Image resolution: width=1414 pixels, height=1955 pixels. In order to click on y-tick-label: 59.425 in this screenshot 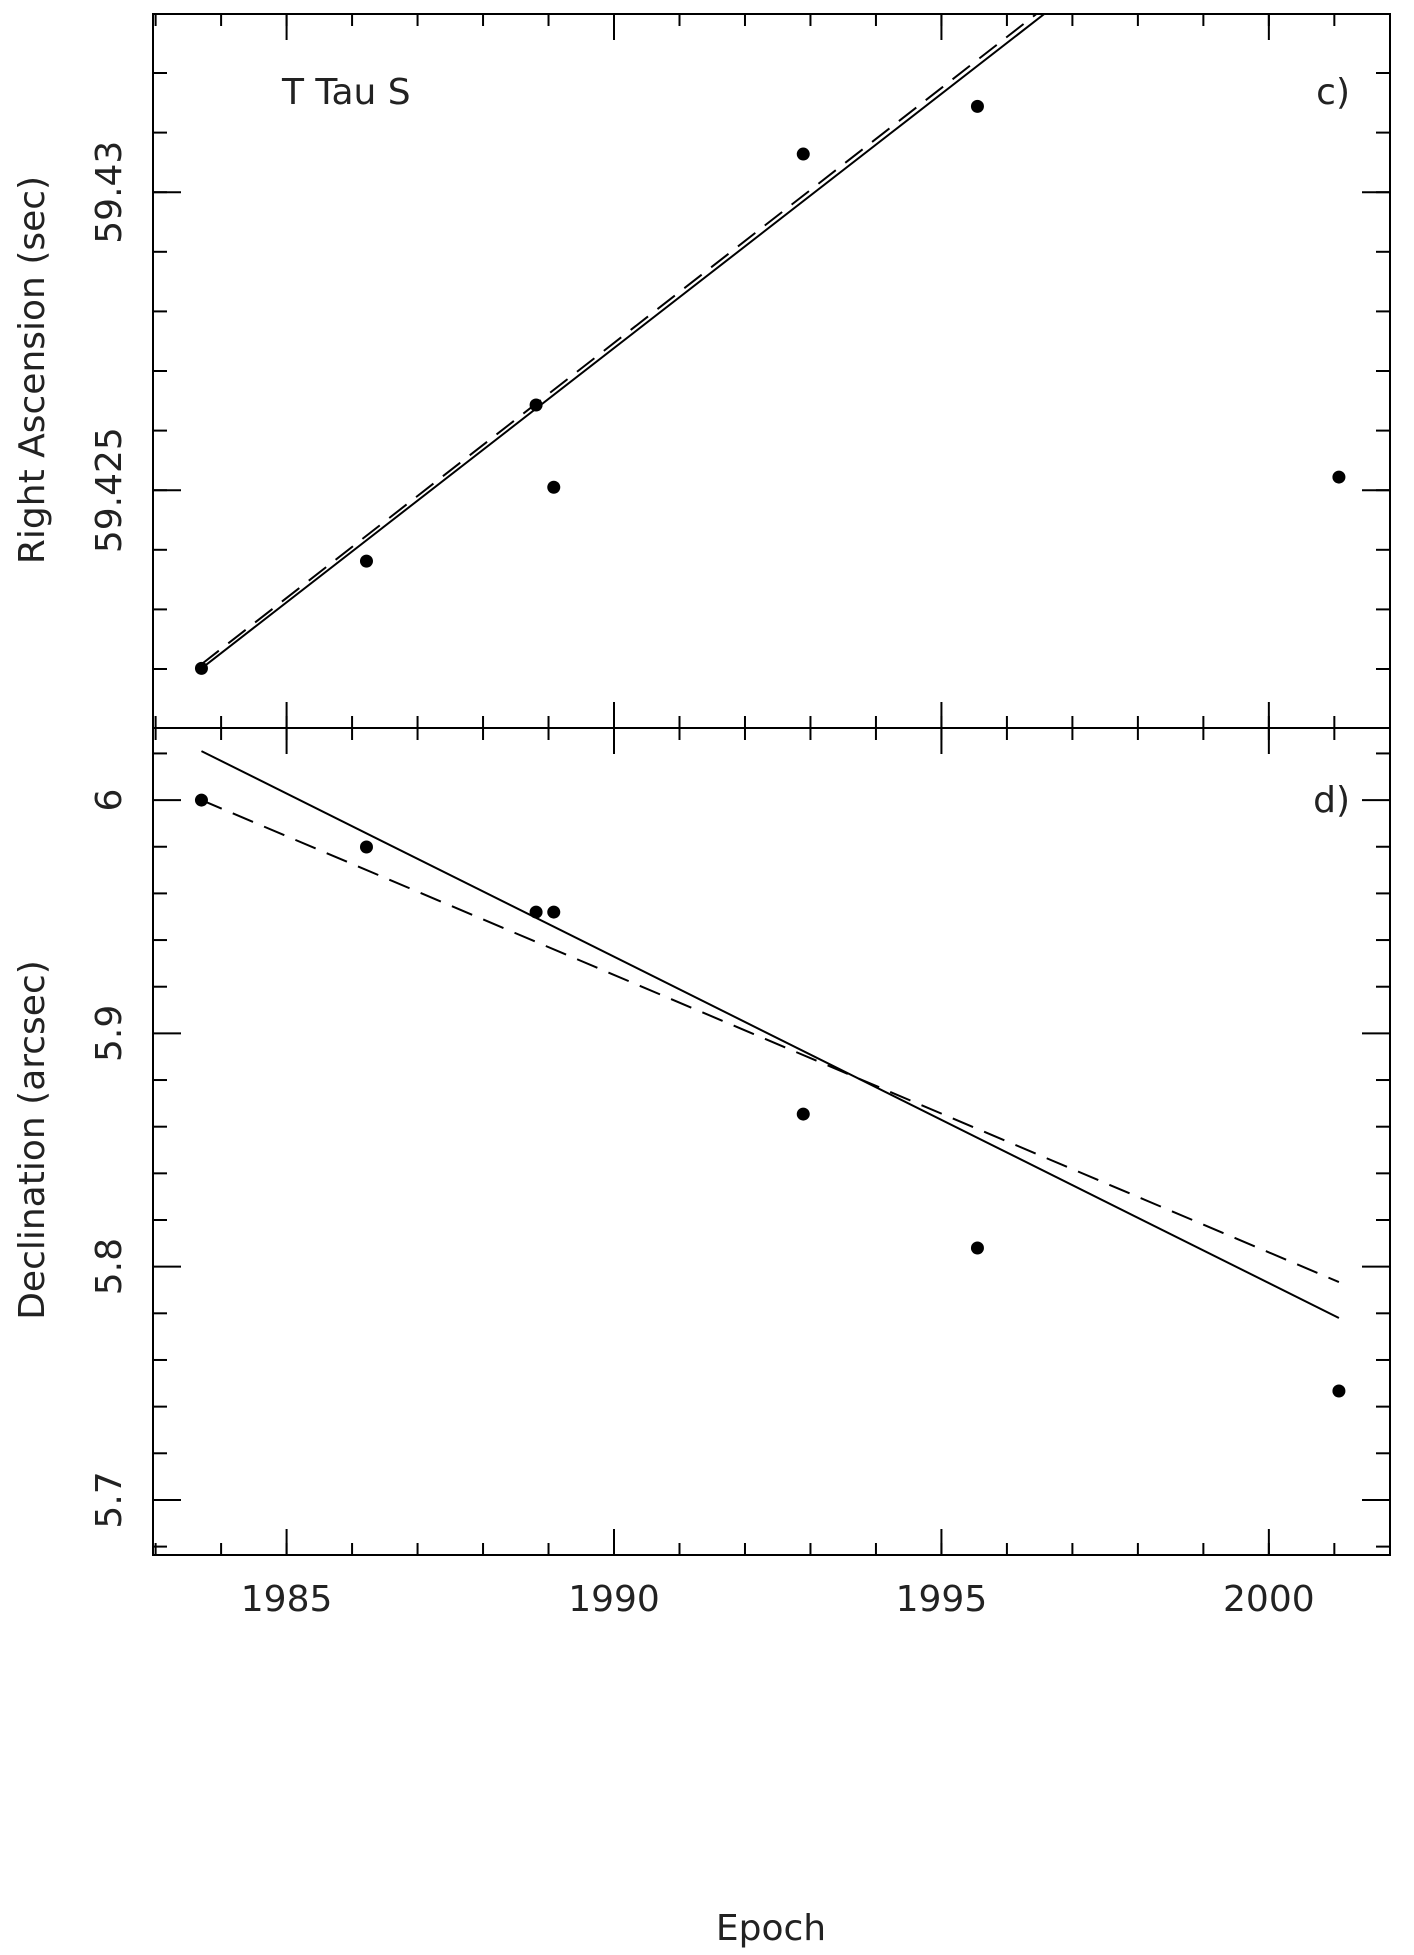, I will do `click(109, 490)`.